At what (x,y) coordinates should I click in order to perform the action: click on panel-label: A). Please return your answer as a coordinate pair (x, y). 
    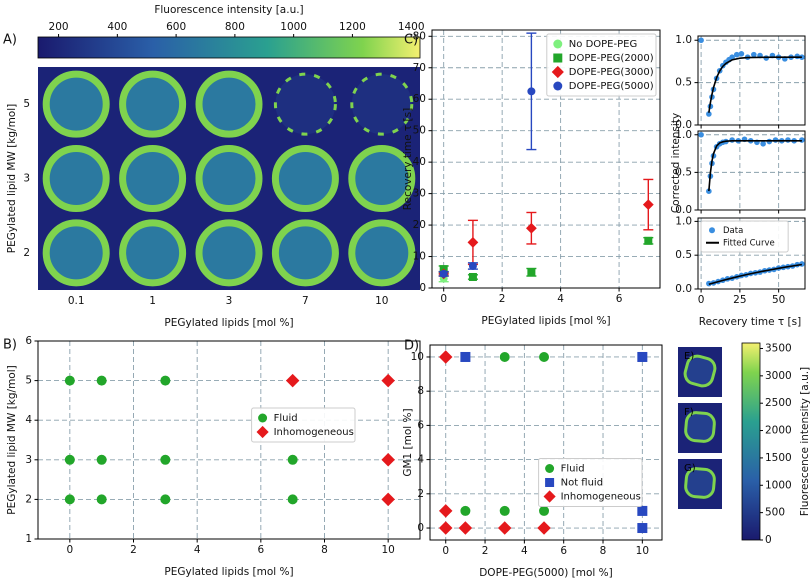
    Looking at the image, I should click on (10, 40).